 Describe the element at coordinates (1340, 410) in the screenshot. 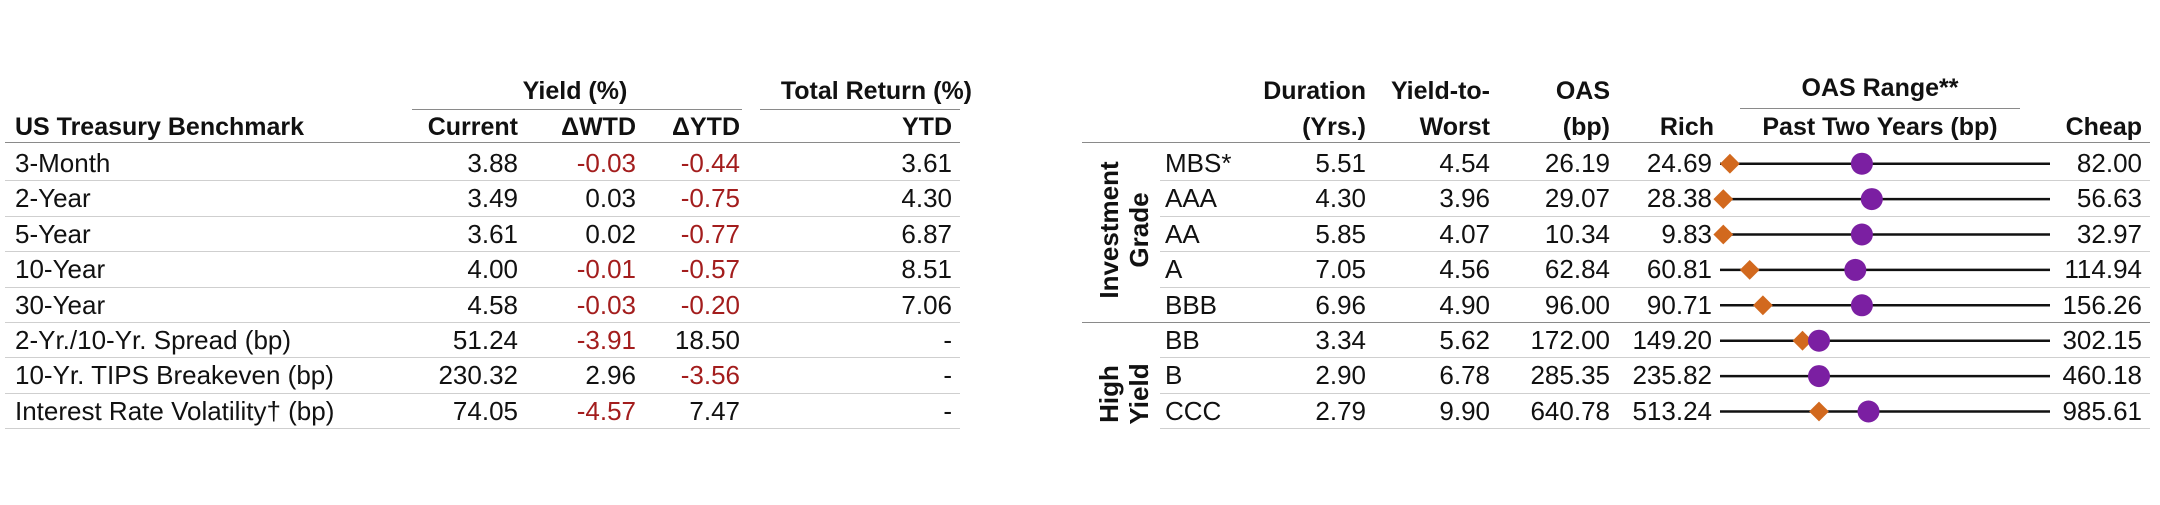

I see `credit-duration: 2.79` at that location.